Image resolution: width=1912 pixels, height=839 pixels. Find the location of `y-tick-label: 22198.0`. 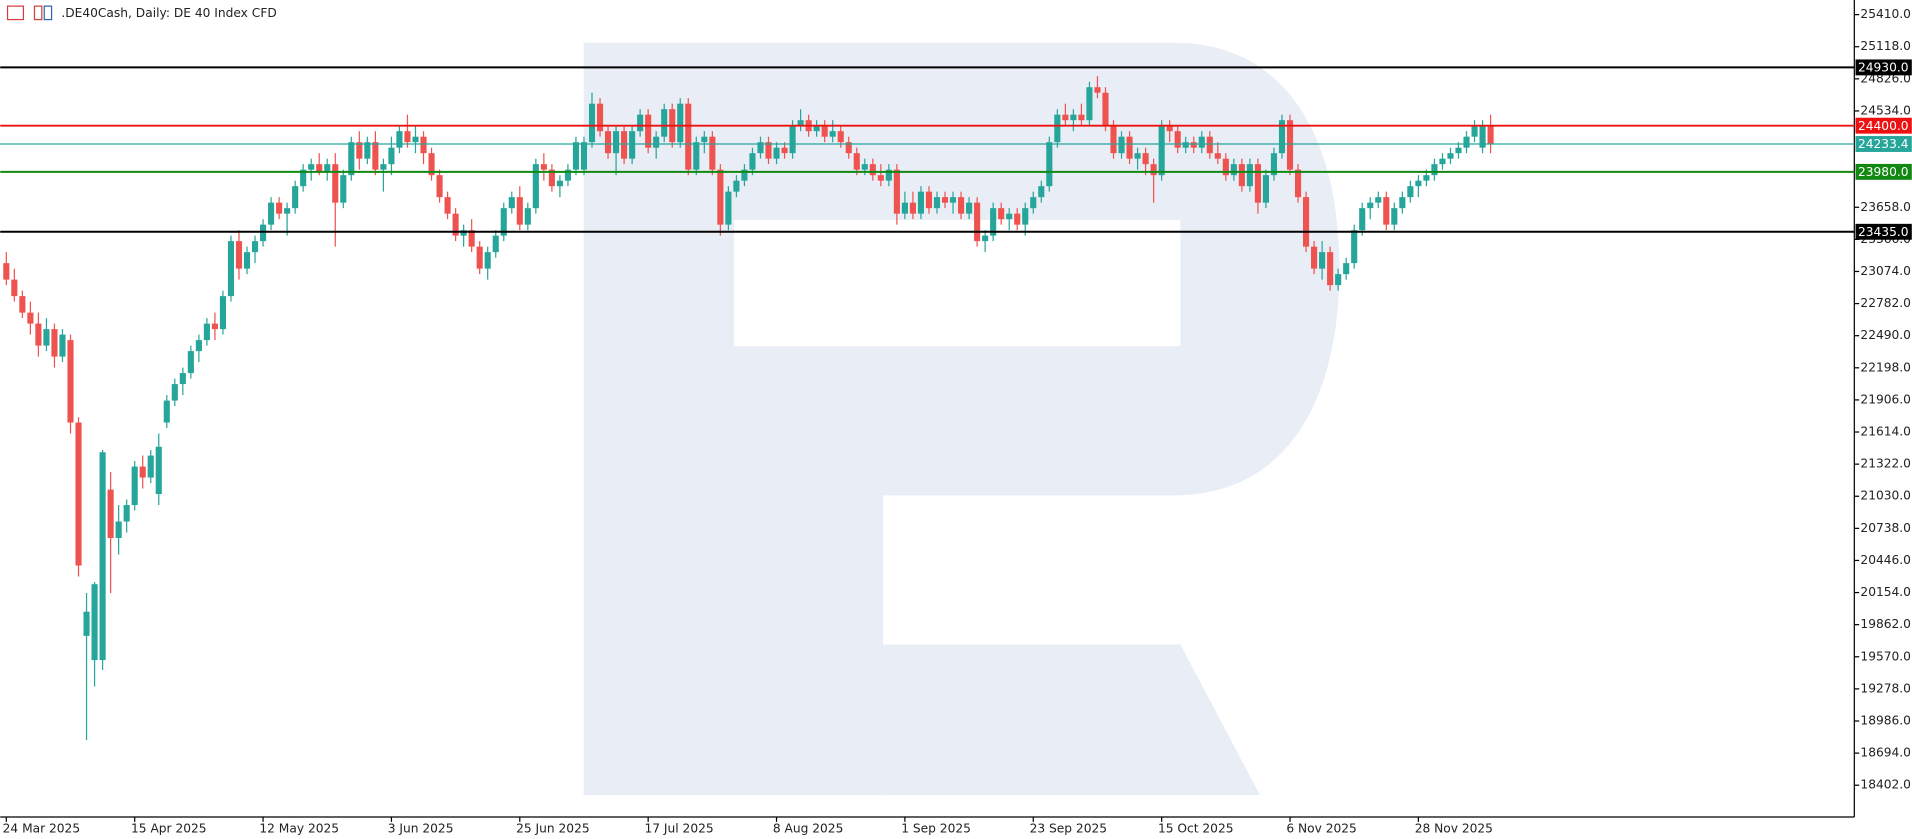

y-tick-label: 22198.0 is located at coordinates (1885, 367).